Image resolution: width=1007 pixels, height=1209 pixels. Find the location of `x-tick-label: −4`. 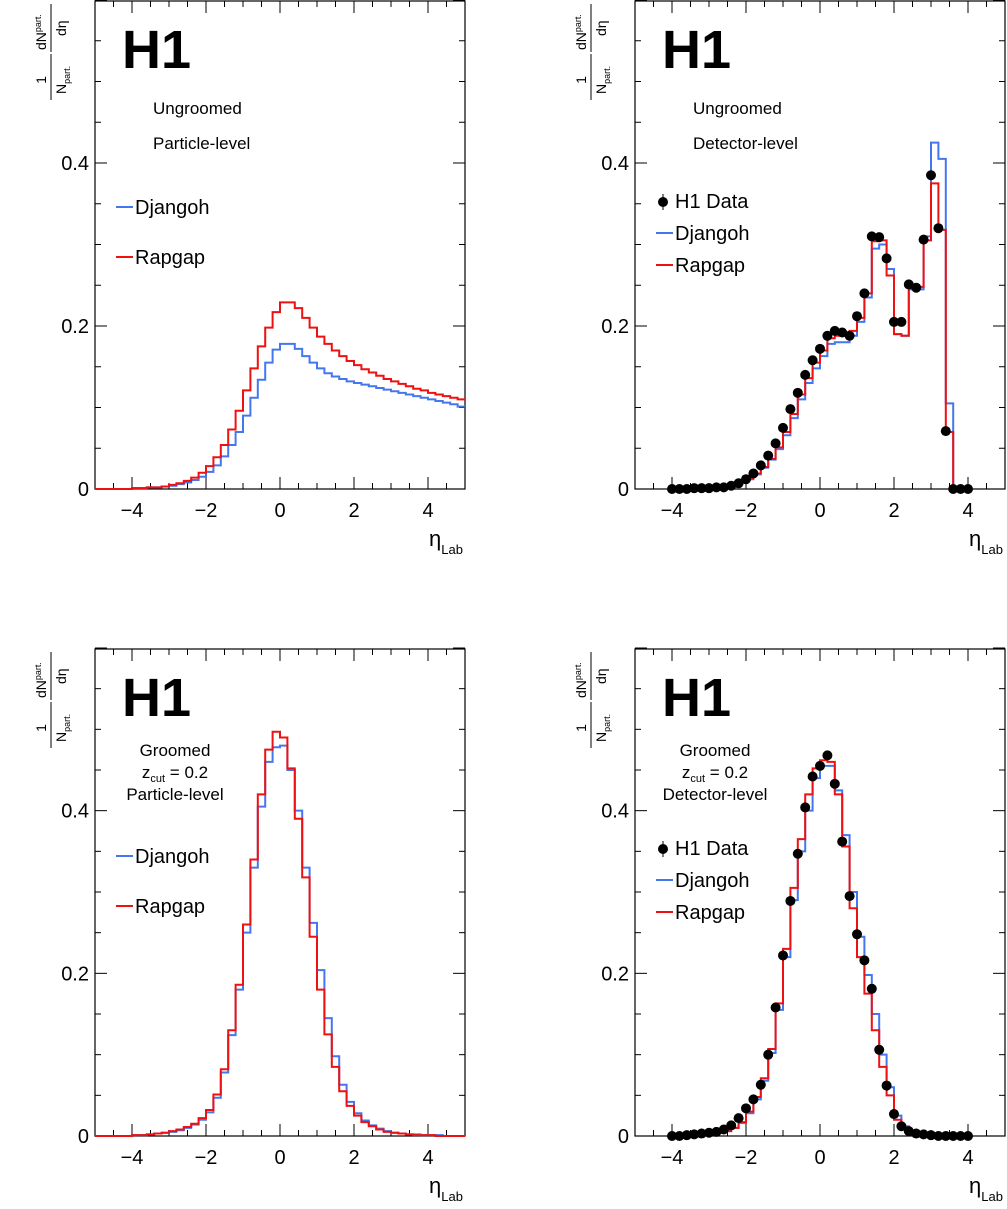

x-tick-label: −4 is located at coordinates (132, 1158).